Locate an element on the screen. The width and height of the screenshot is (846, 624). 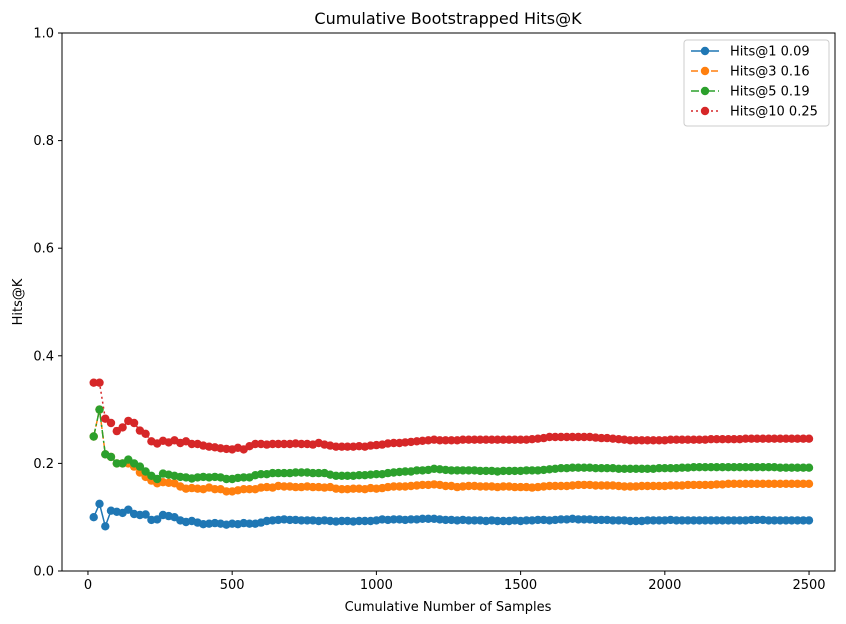
x-tick-label: 1500 is located at coordinates (520, 585).